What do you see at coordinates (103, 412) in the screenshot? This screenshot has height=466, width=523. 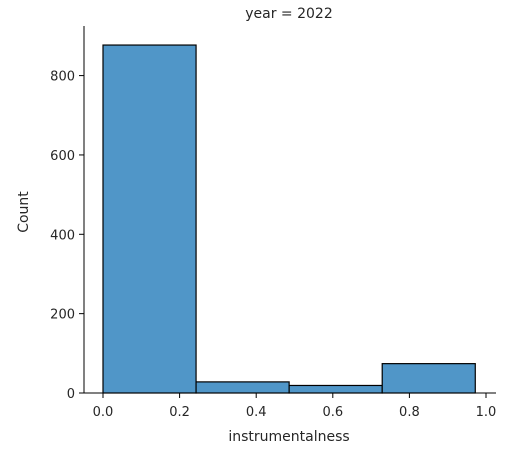 I see `x-tick-label: 0.0` at bounding box center [103, 412].